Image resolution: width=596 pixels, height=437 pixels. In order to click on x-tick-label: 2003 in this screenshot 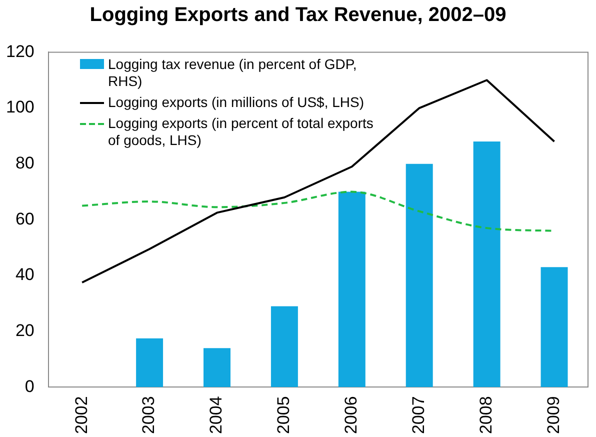, I will do `click(148, 415)`.